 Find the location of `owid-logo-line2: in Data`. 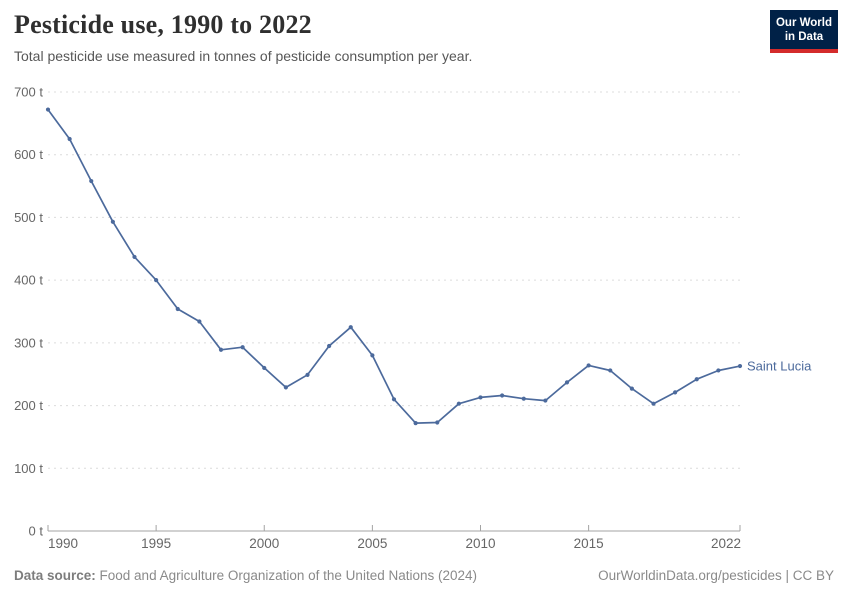

owid-logo-line2: in Data is located at coordinates (804, 37).